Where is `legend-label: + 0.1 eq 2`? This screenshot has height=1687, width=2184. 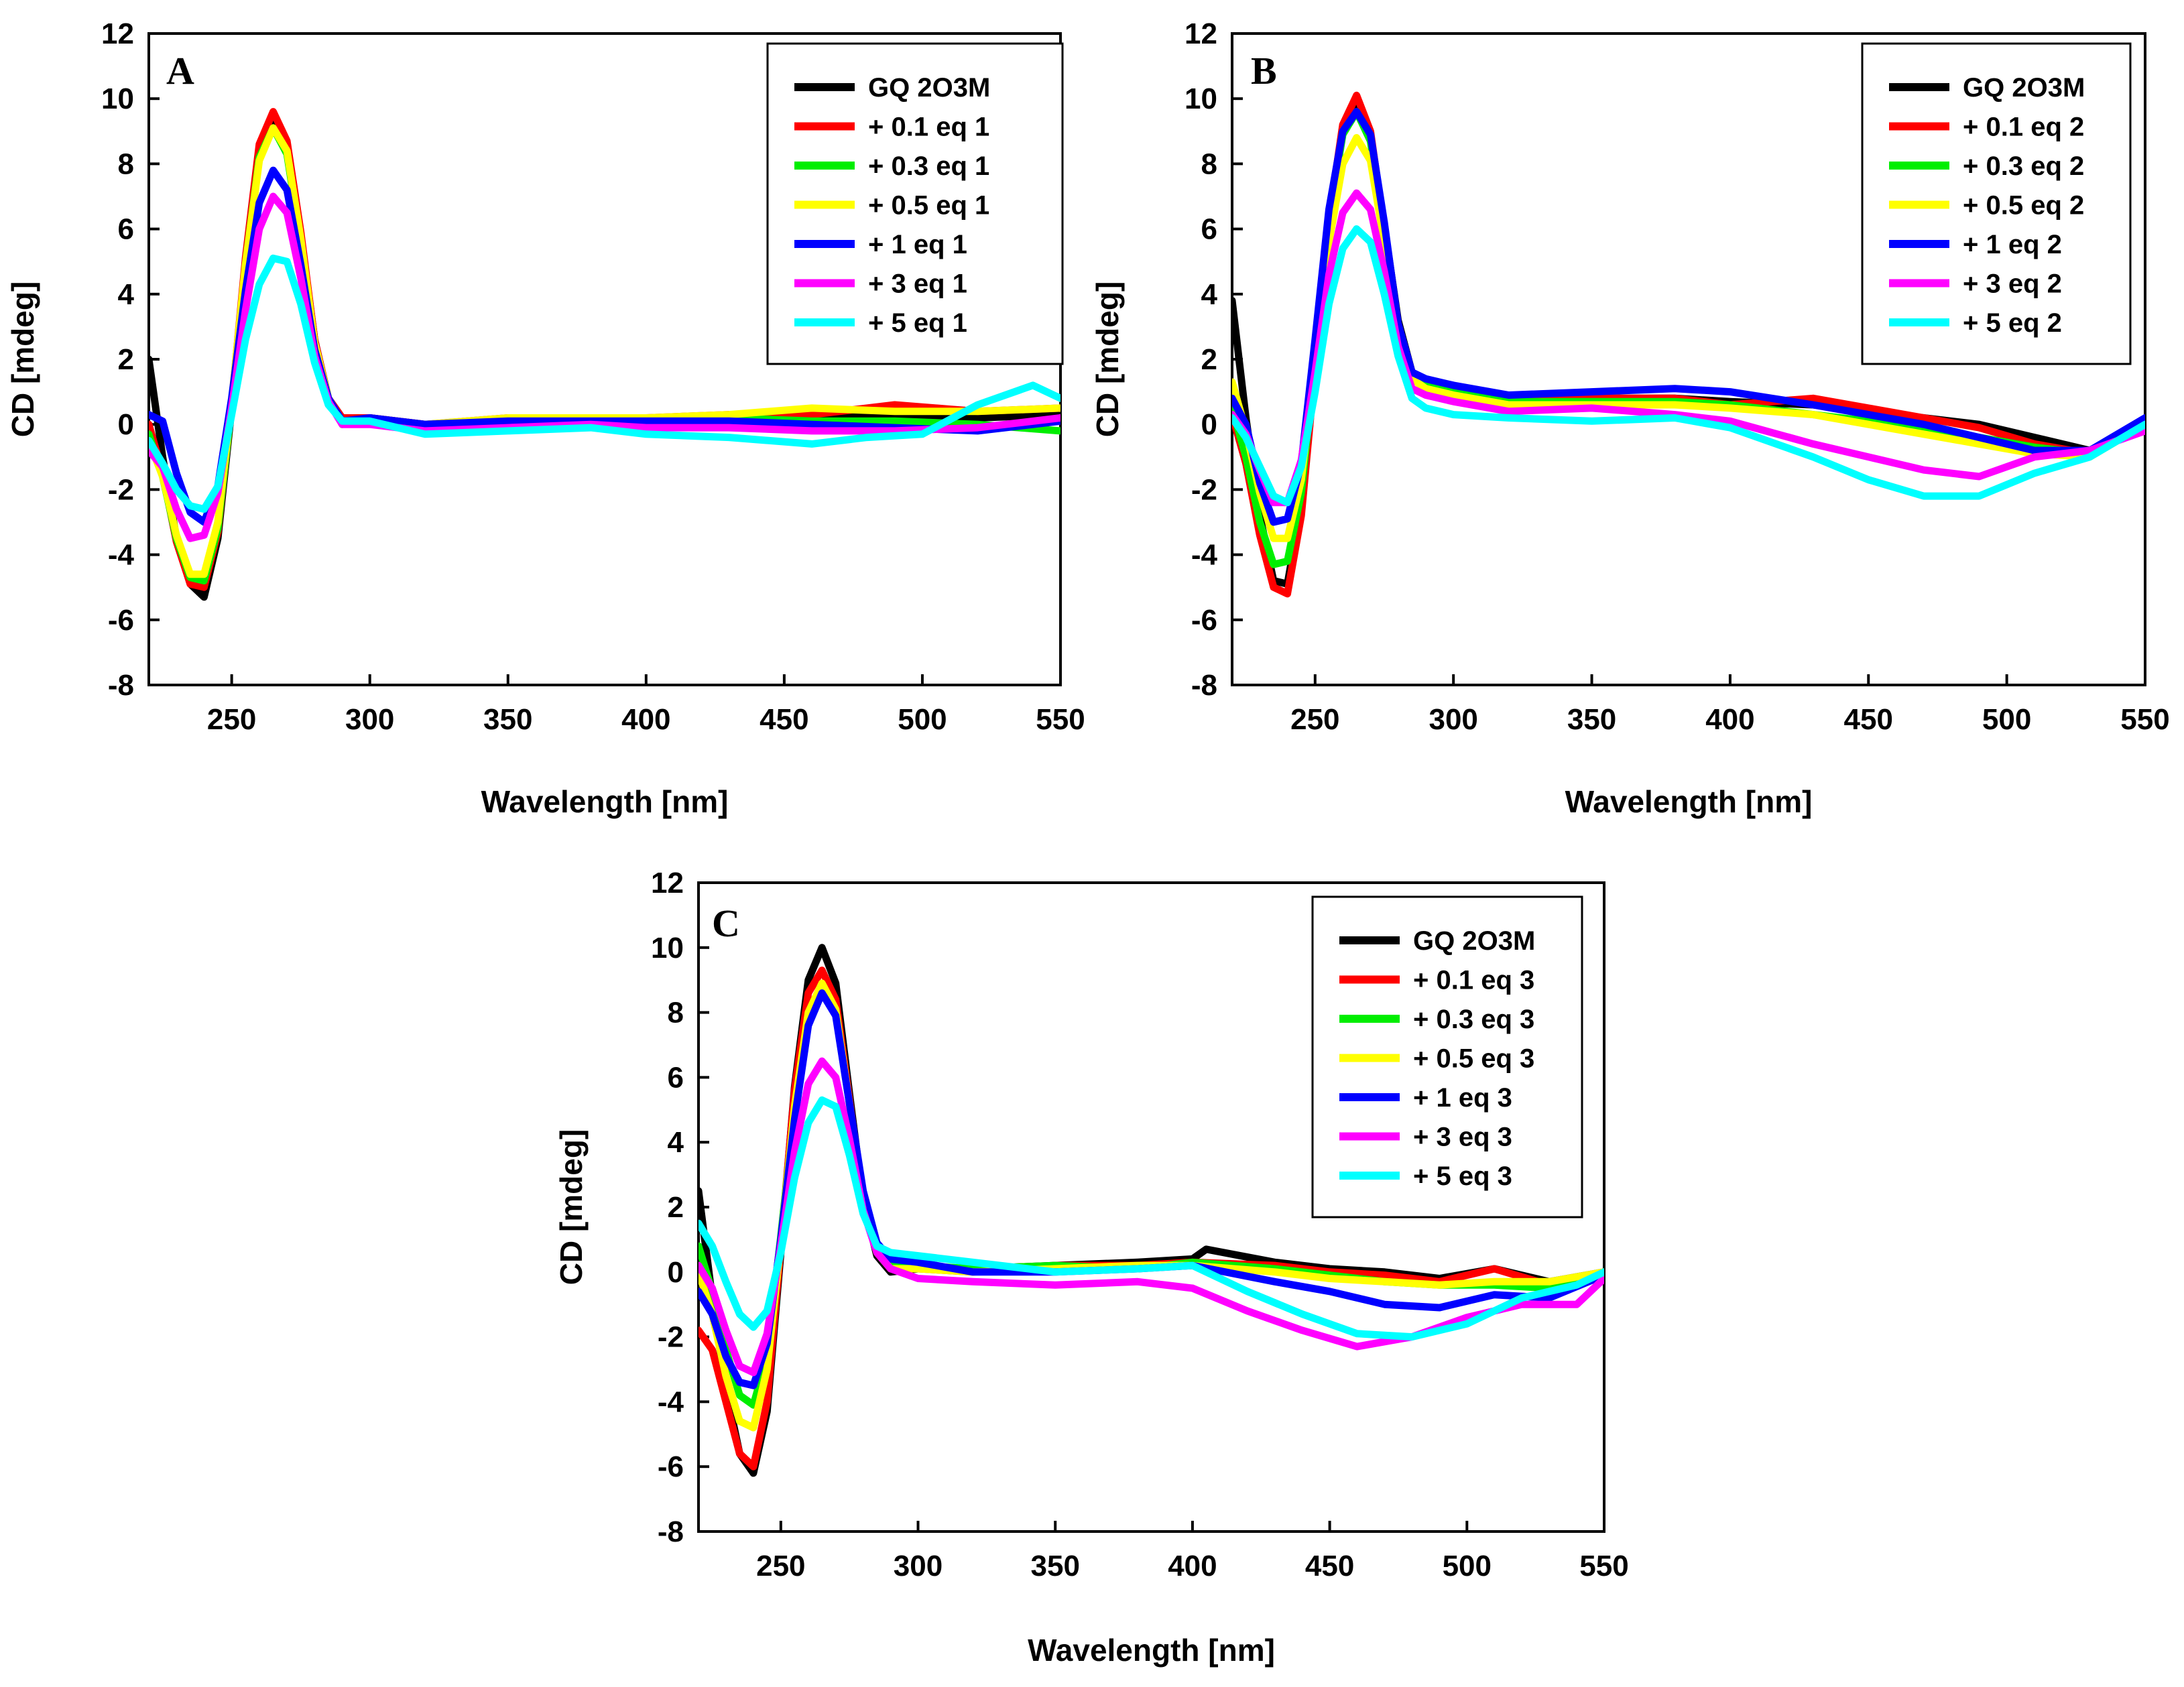 legend-label: + 0.1 eq 2 is located at coordinates (2023, 127).